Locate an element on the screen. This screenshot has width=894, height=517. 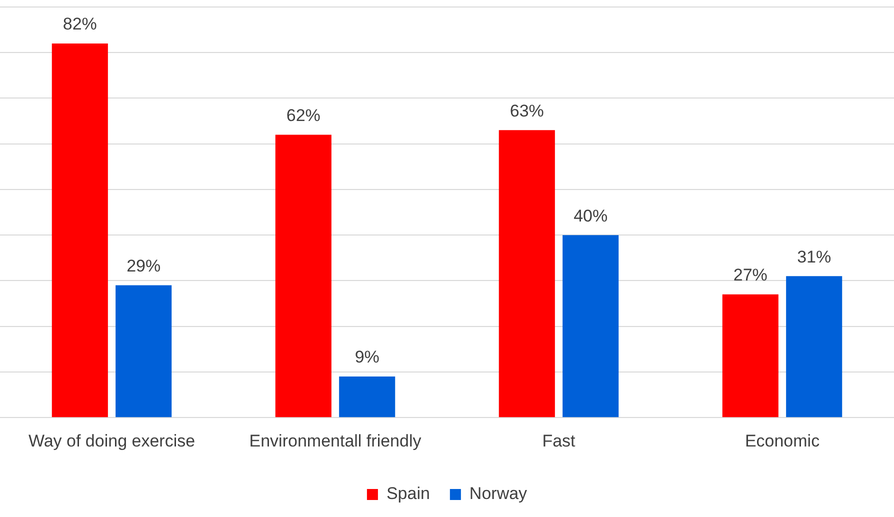
data-label: 62% is located at coordinates (303, 115).